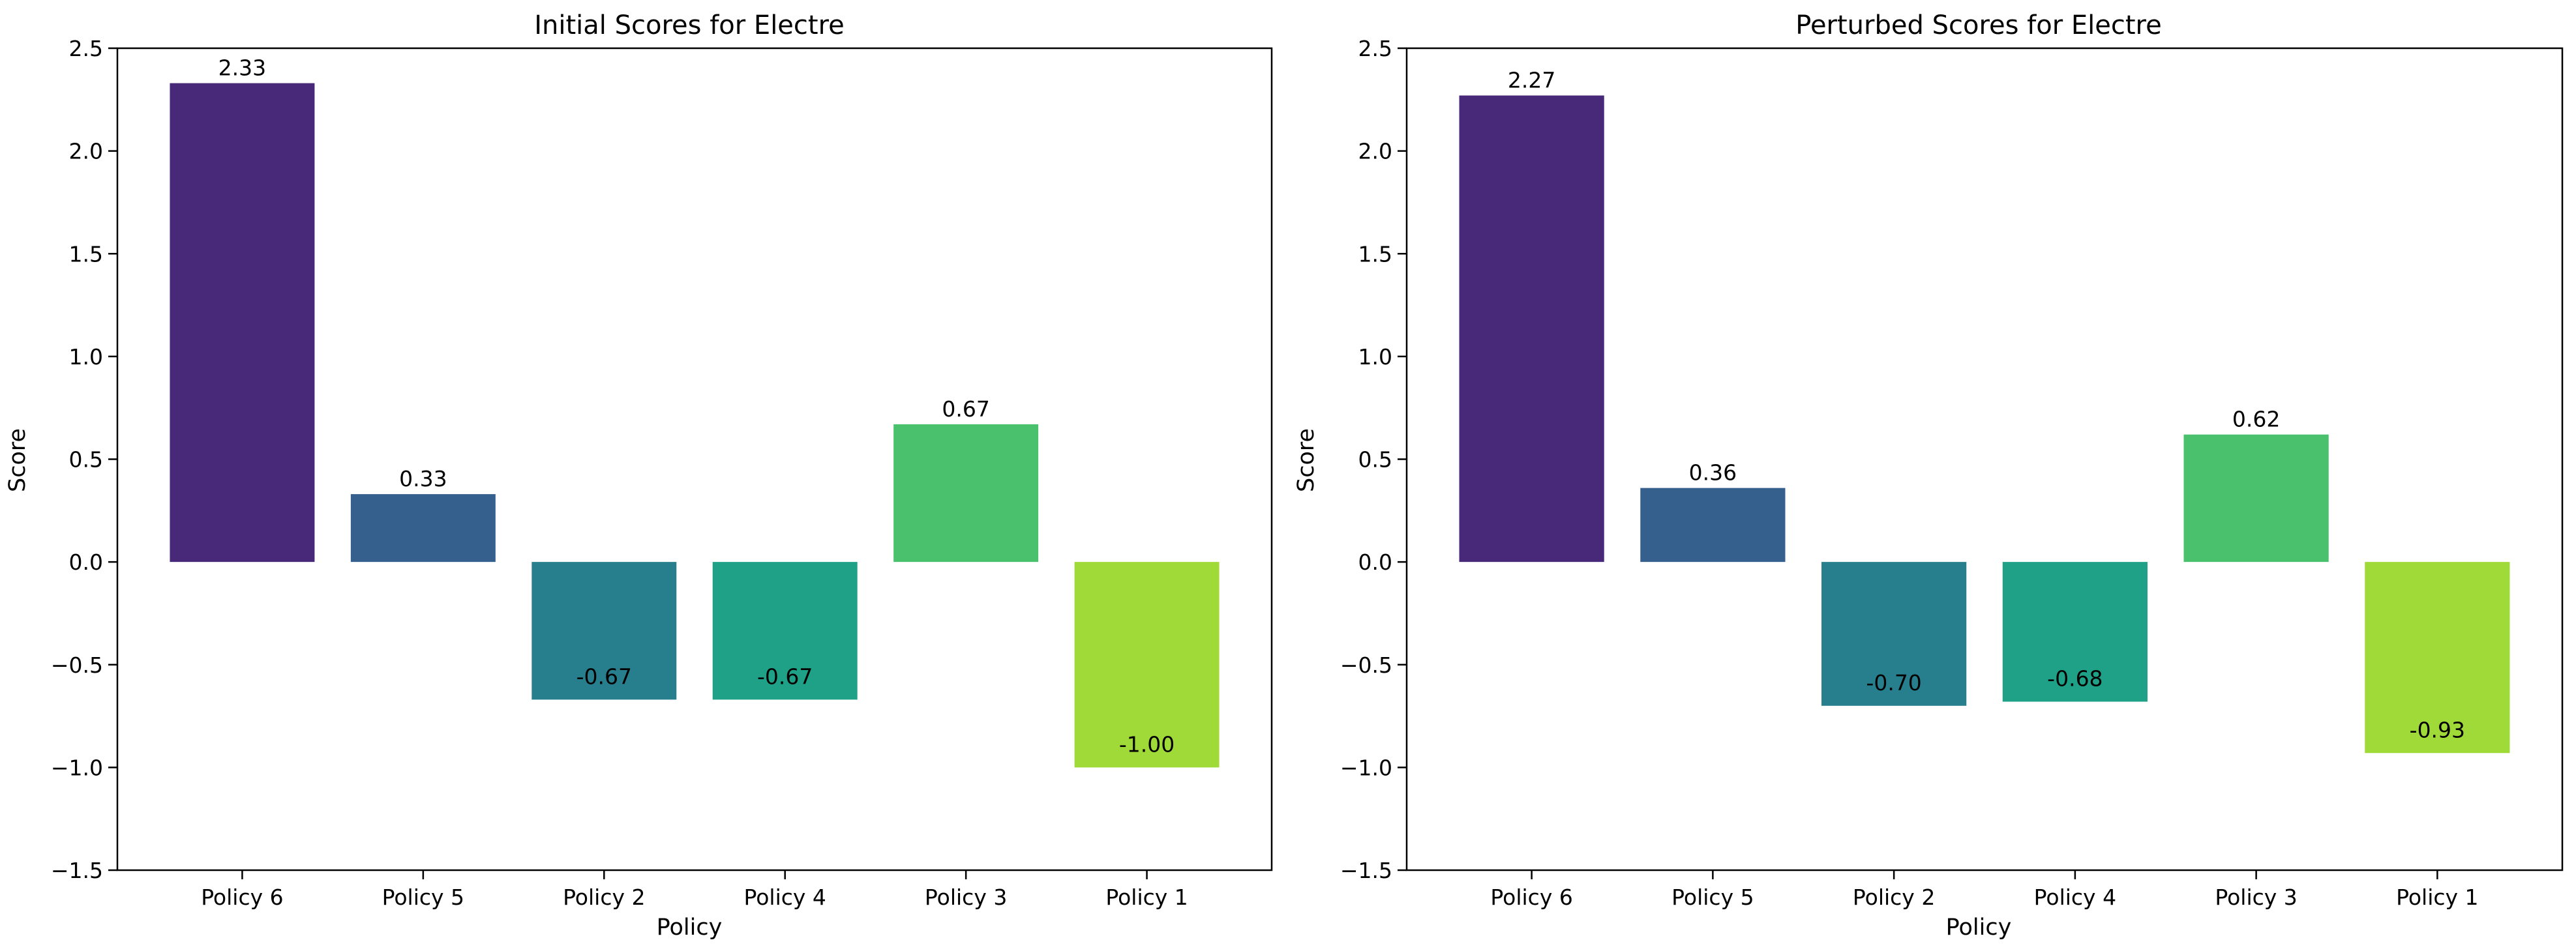 The image size is (2576, 951). What do you see at coordinates (2075, 678) in the screenshot?
I see `bar-value-label: -0.68` at bounding box center [2075, 678].